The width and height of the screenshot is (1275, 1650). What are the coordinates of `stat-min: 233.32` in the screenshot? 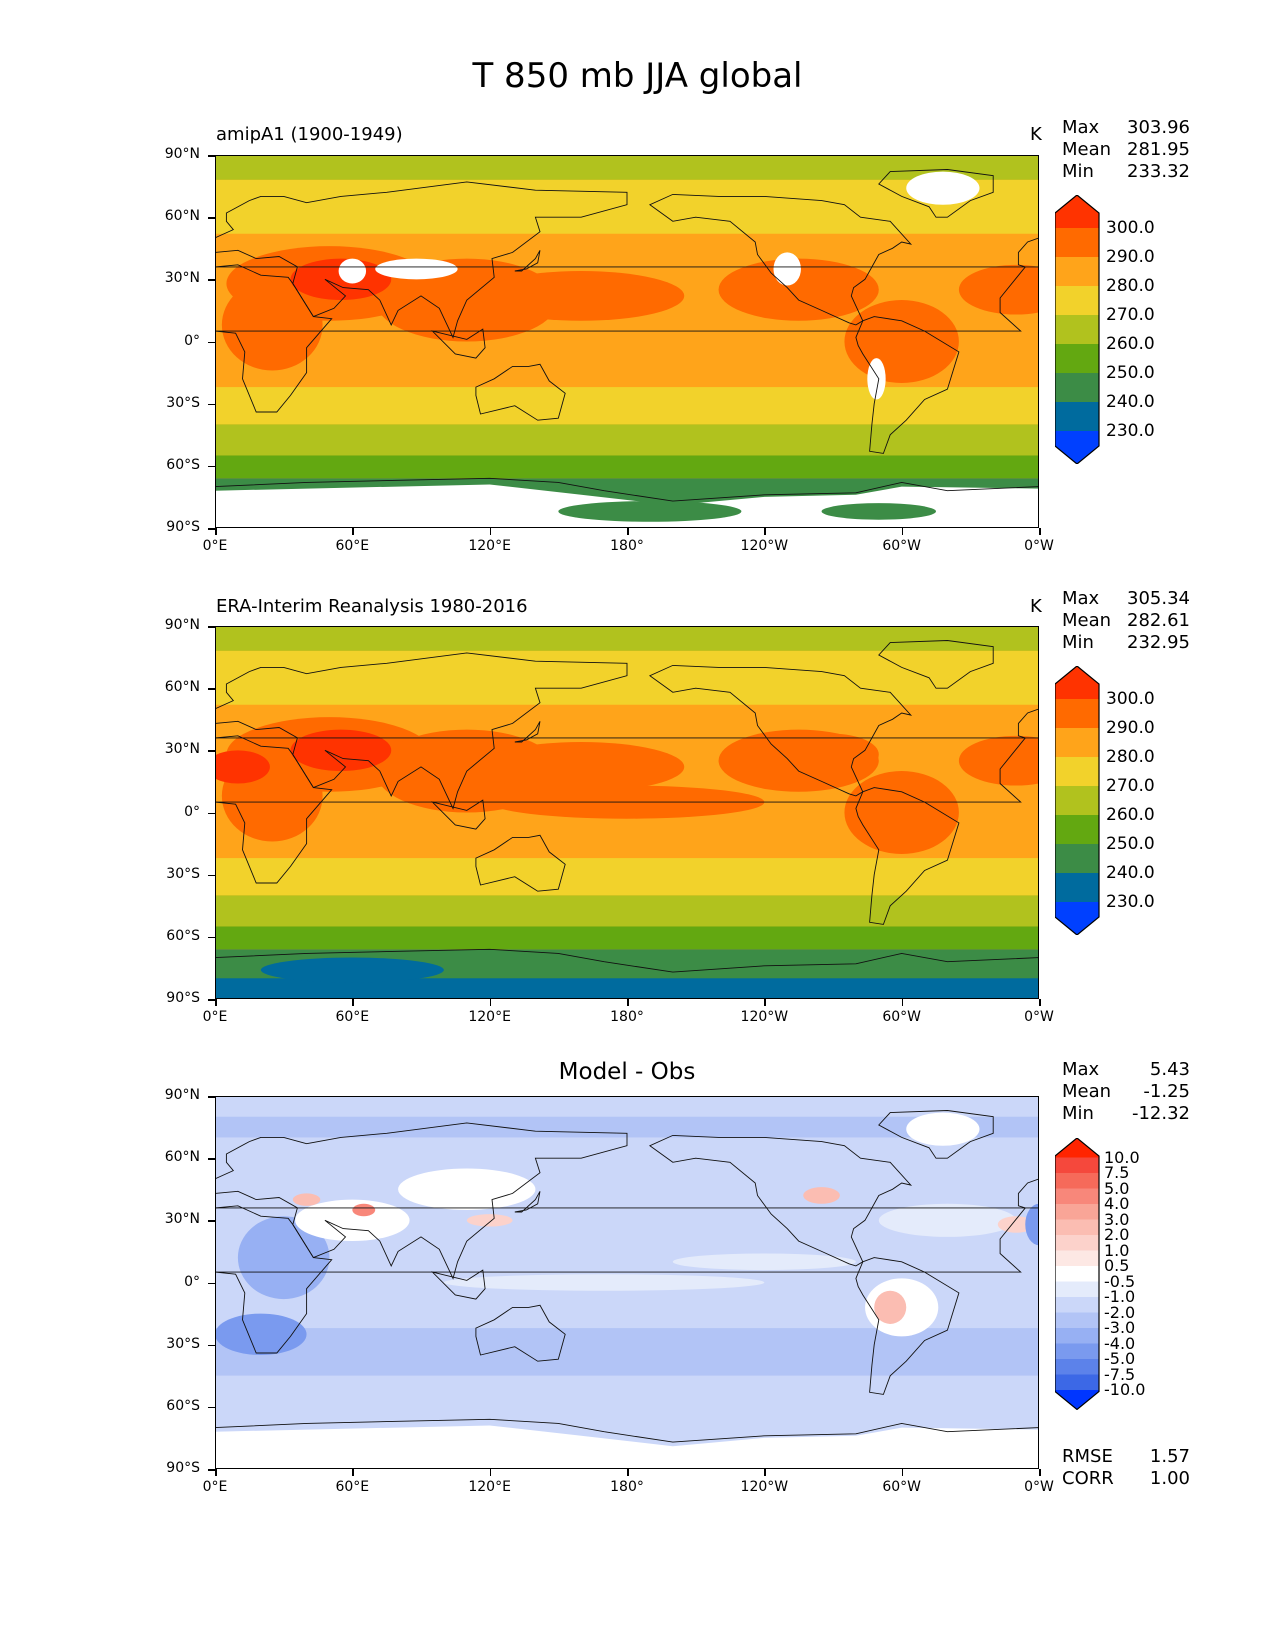 It's located at (1158, 171).